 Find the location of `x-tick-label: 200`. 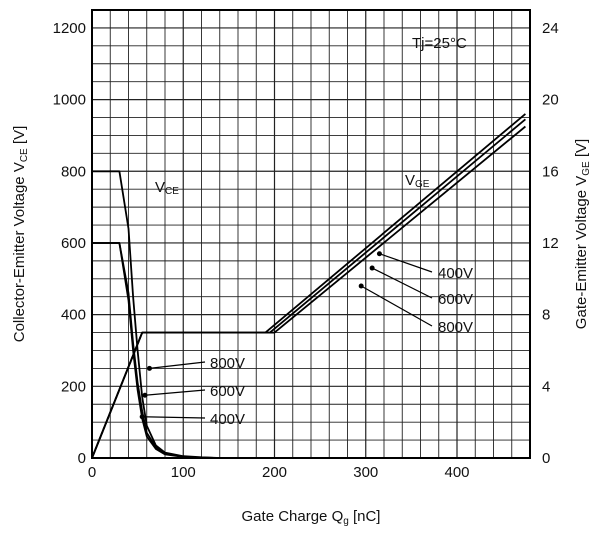

x-tick-label: 200 is located at coordinates (274, 472).